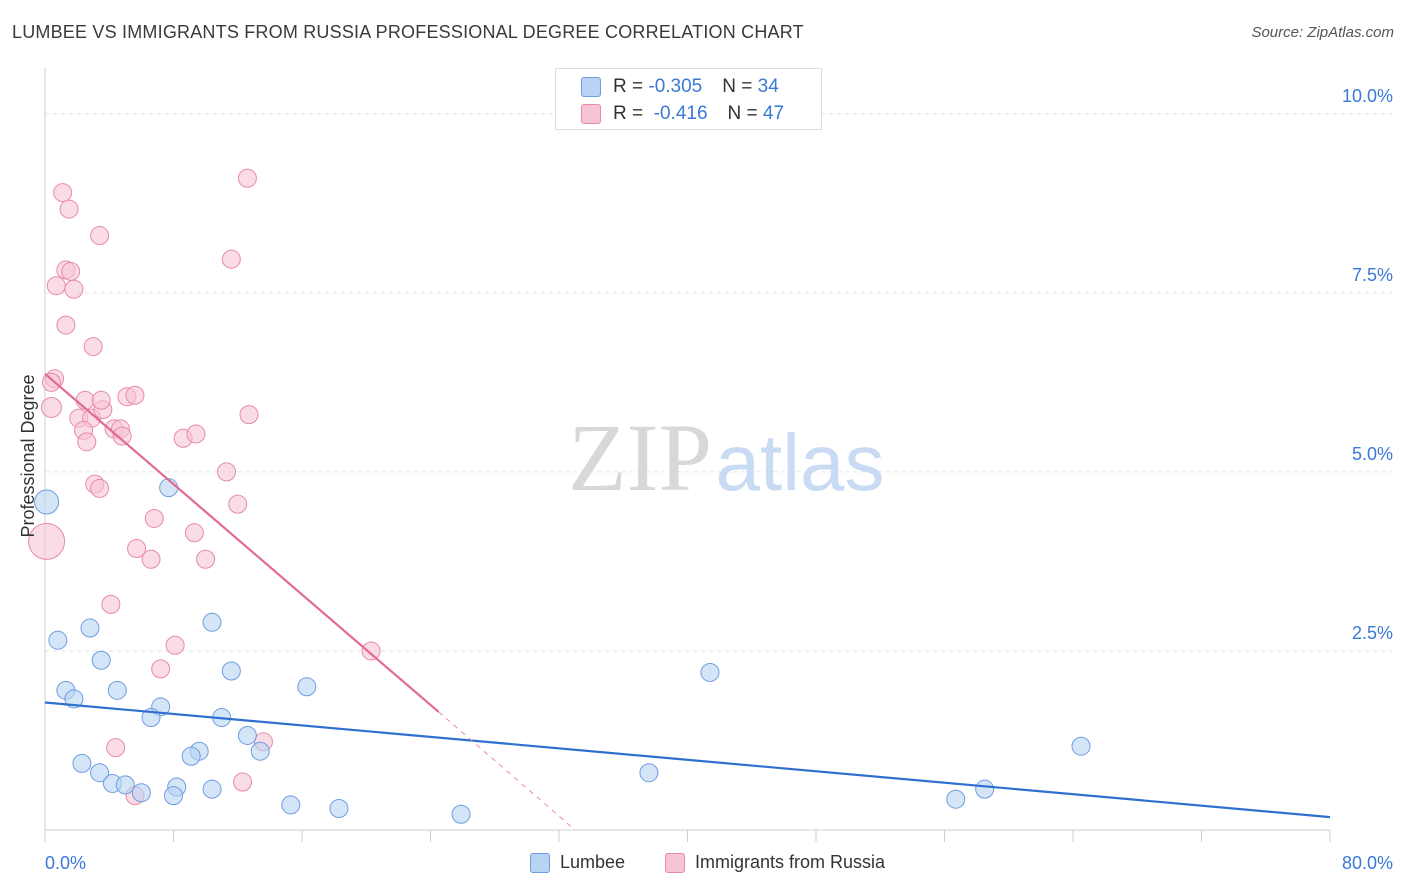 This screenshot has width=1406, height=892. I want to click on legend-swatch-lumbee, so click(540, 862).